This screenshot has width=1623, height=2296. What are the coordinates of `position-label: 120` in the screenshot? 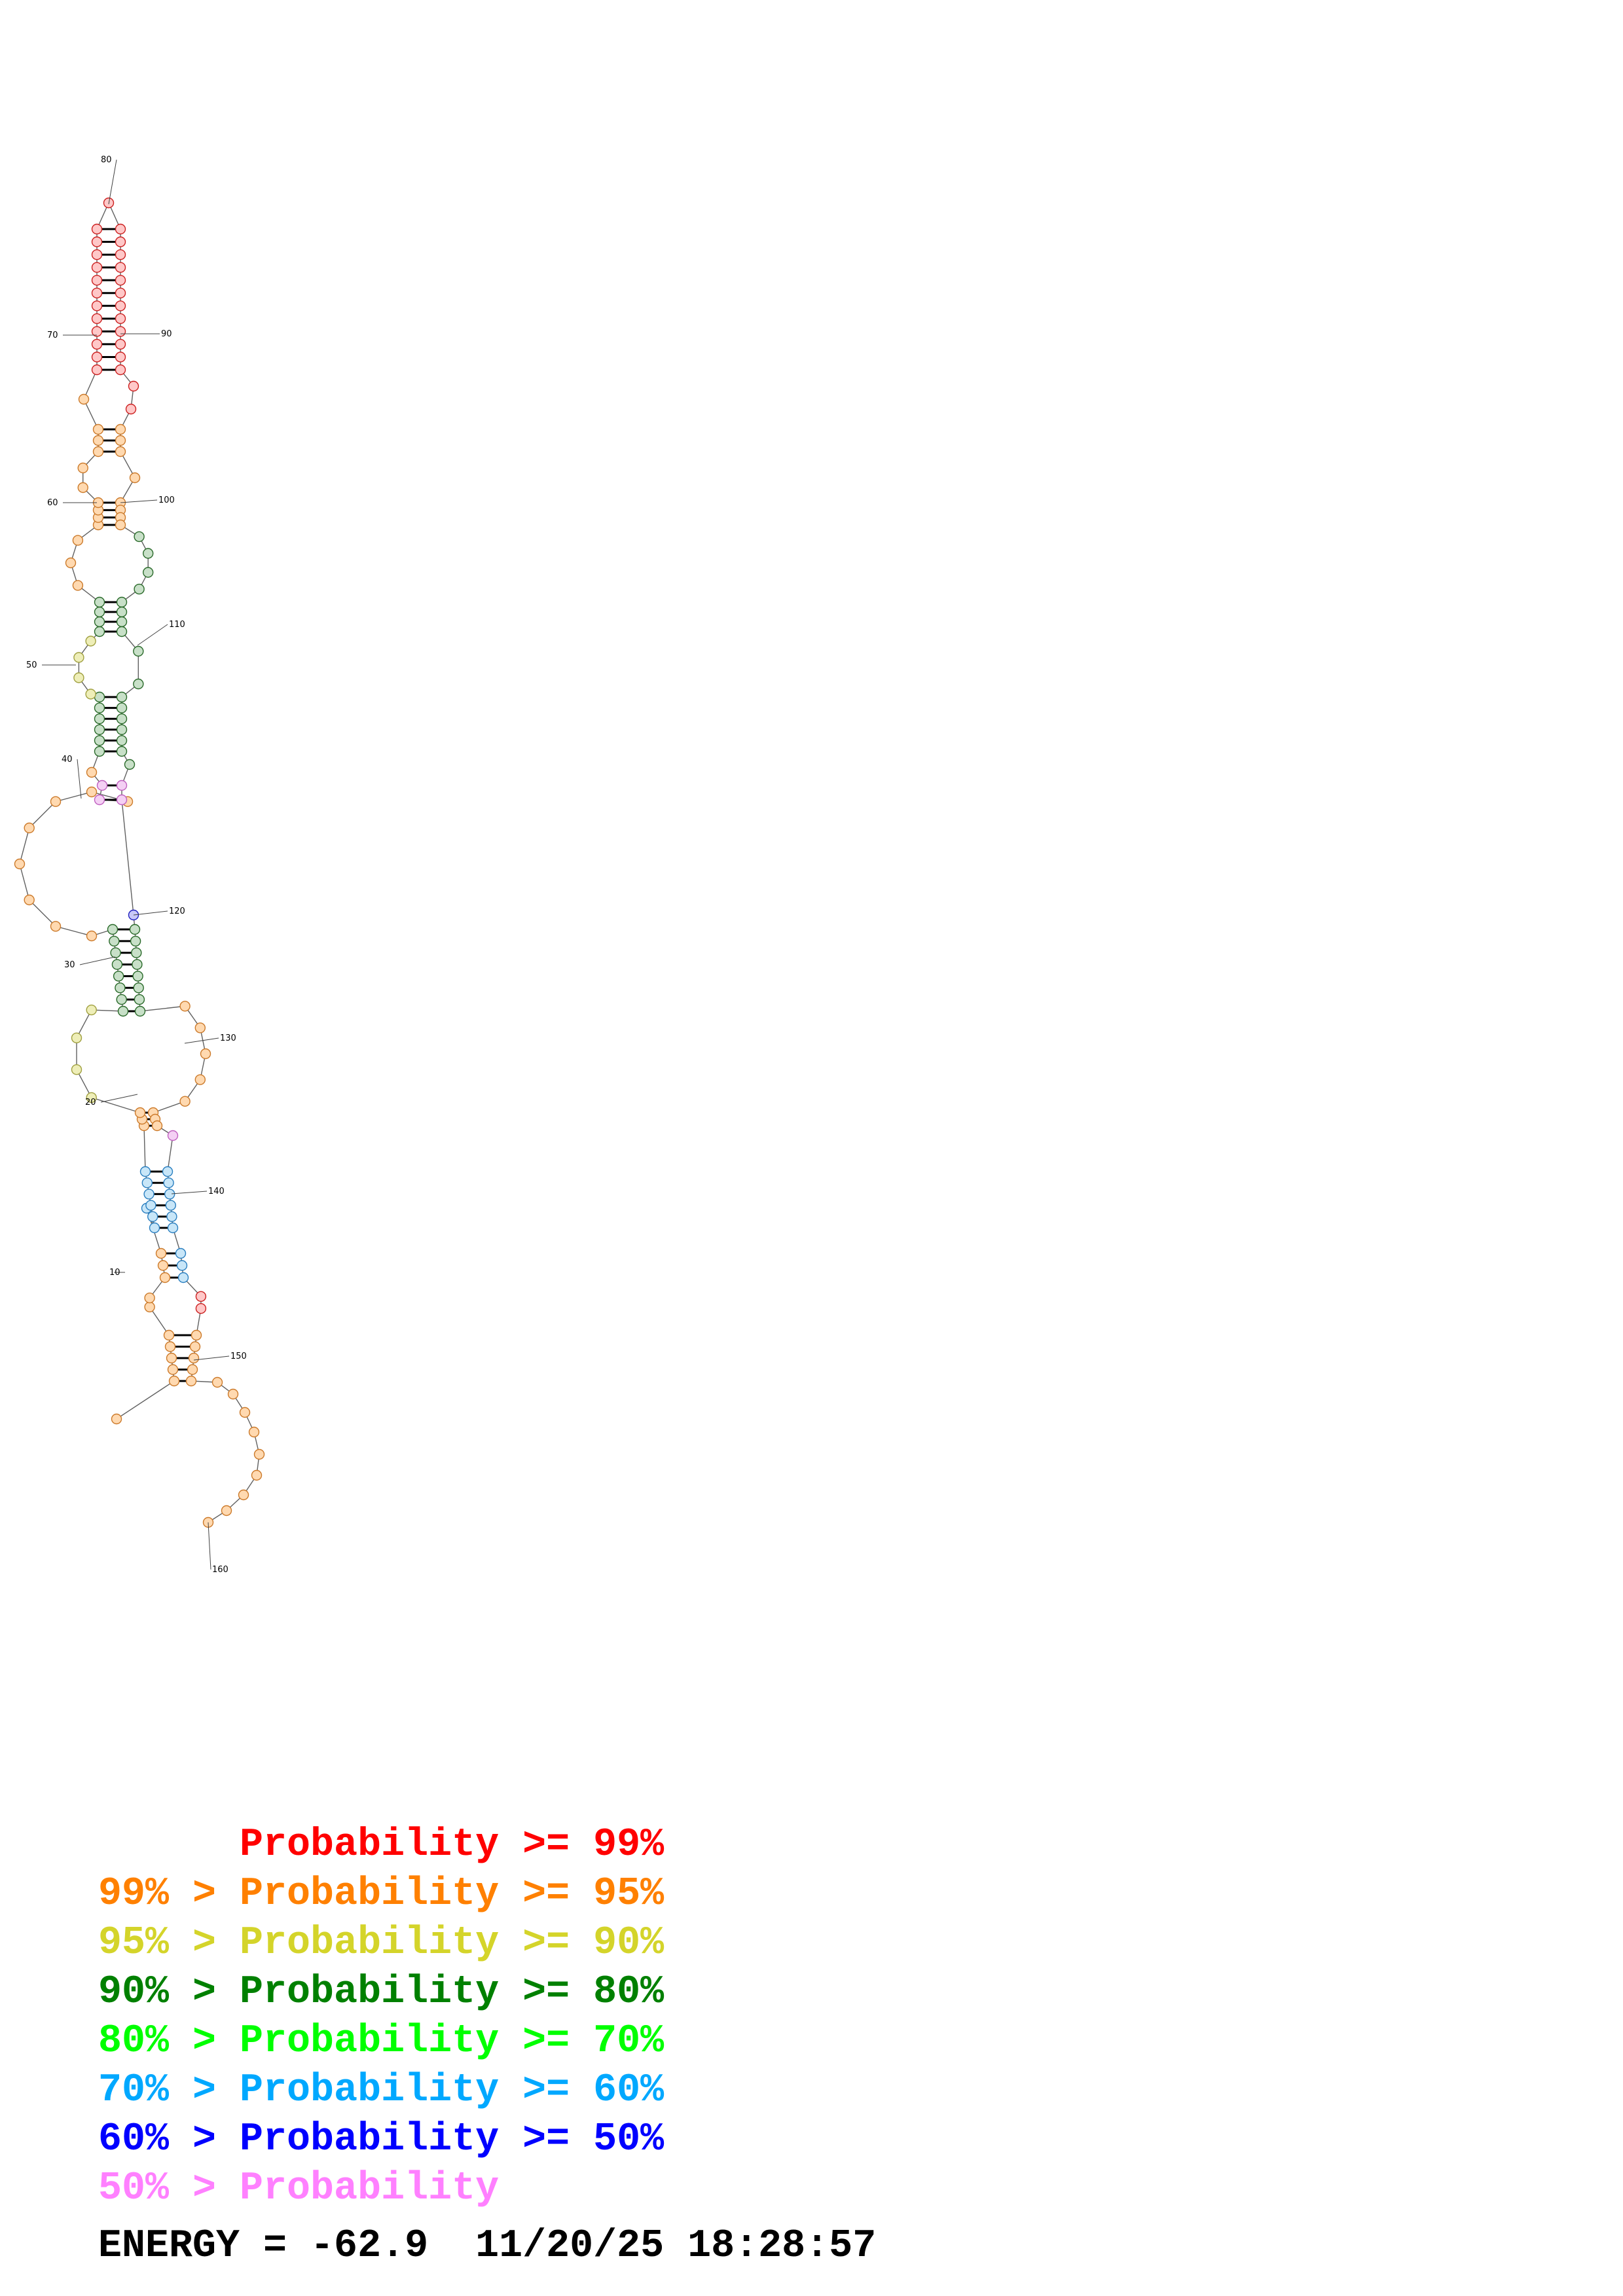 It's located at (177, 911).